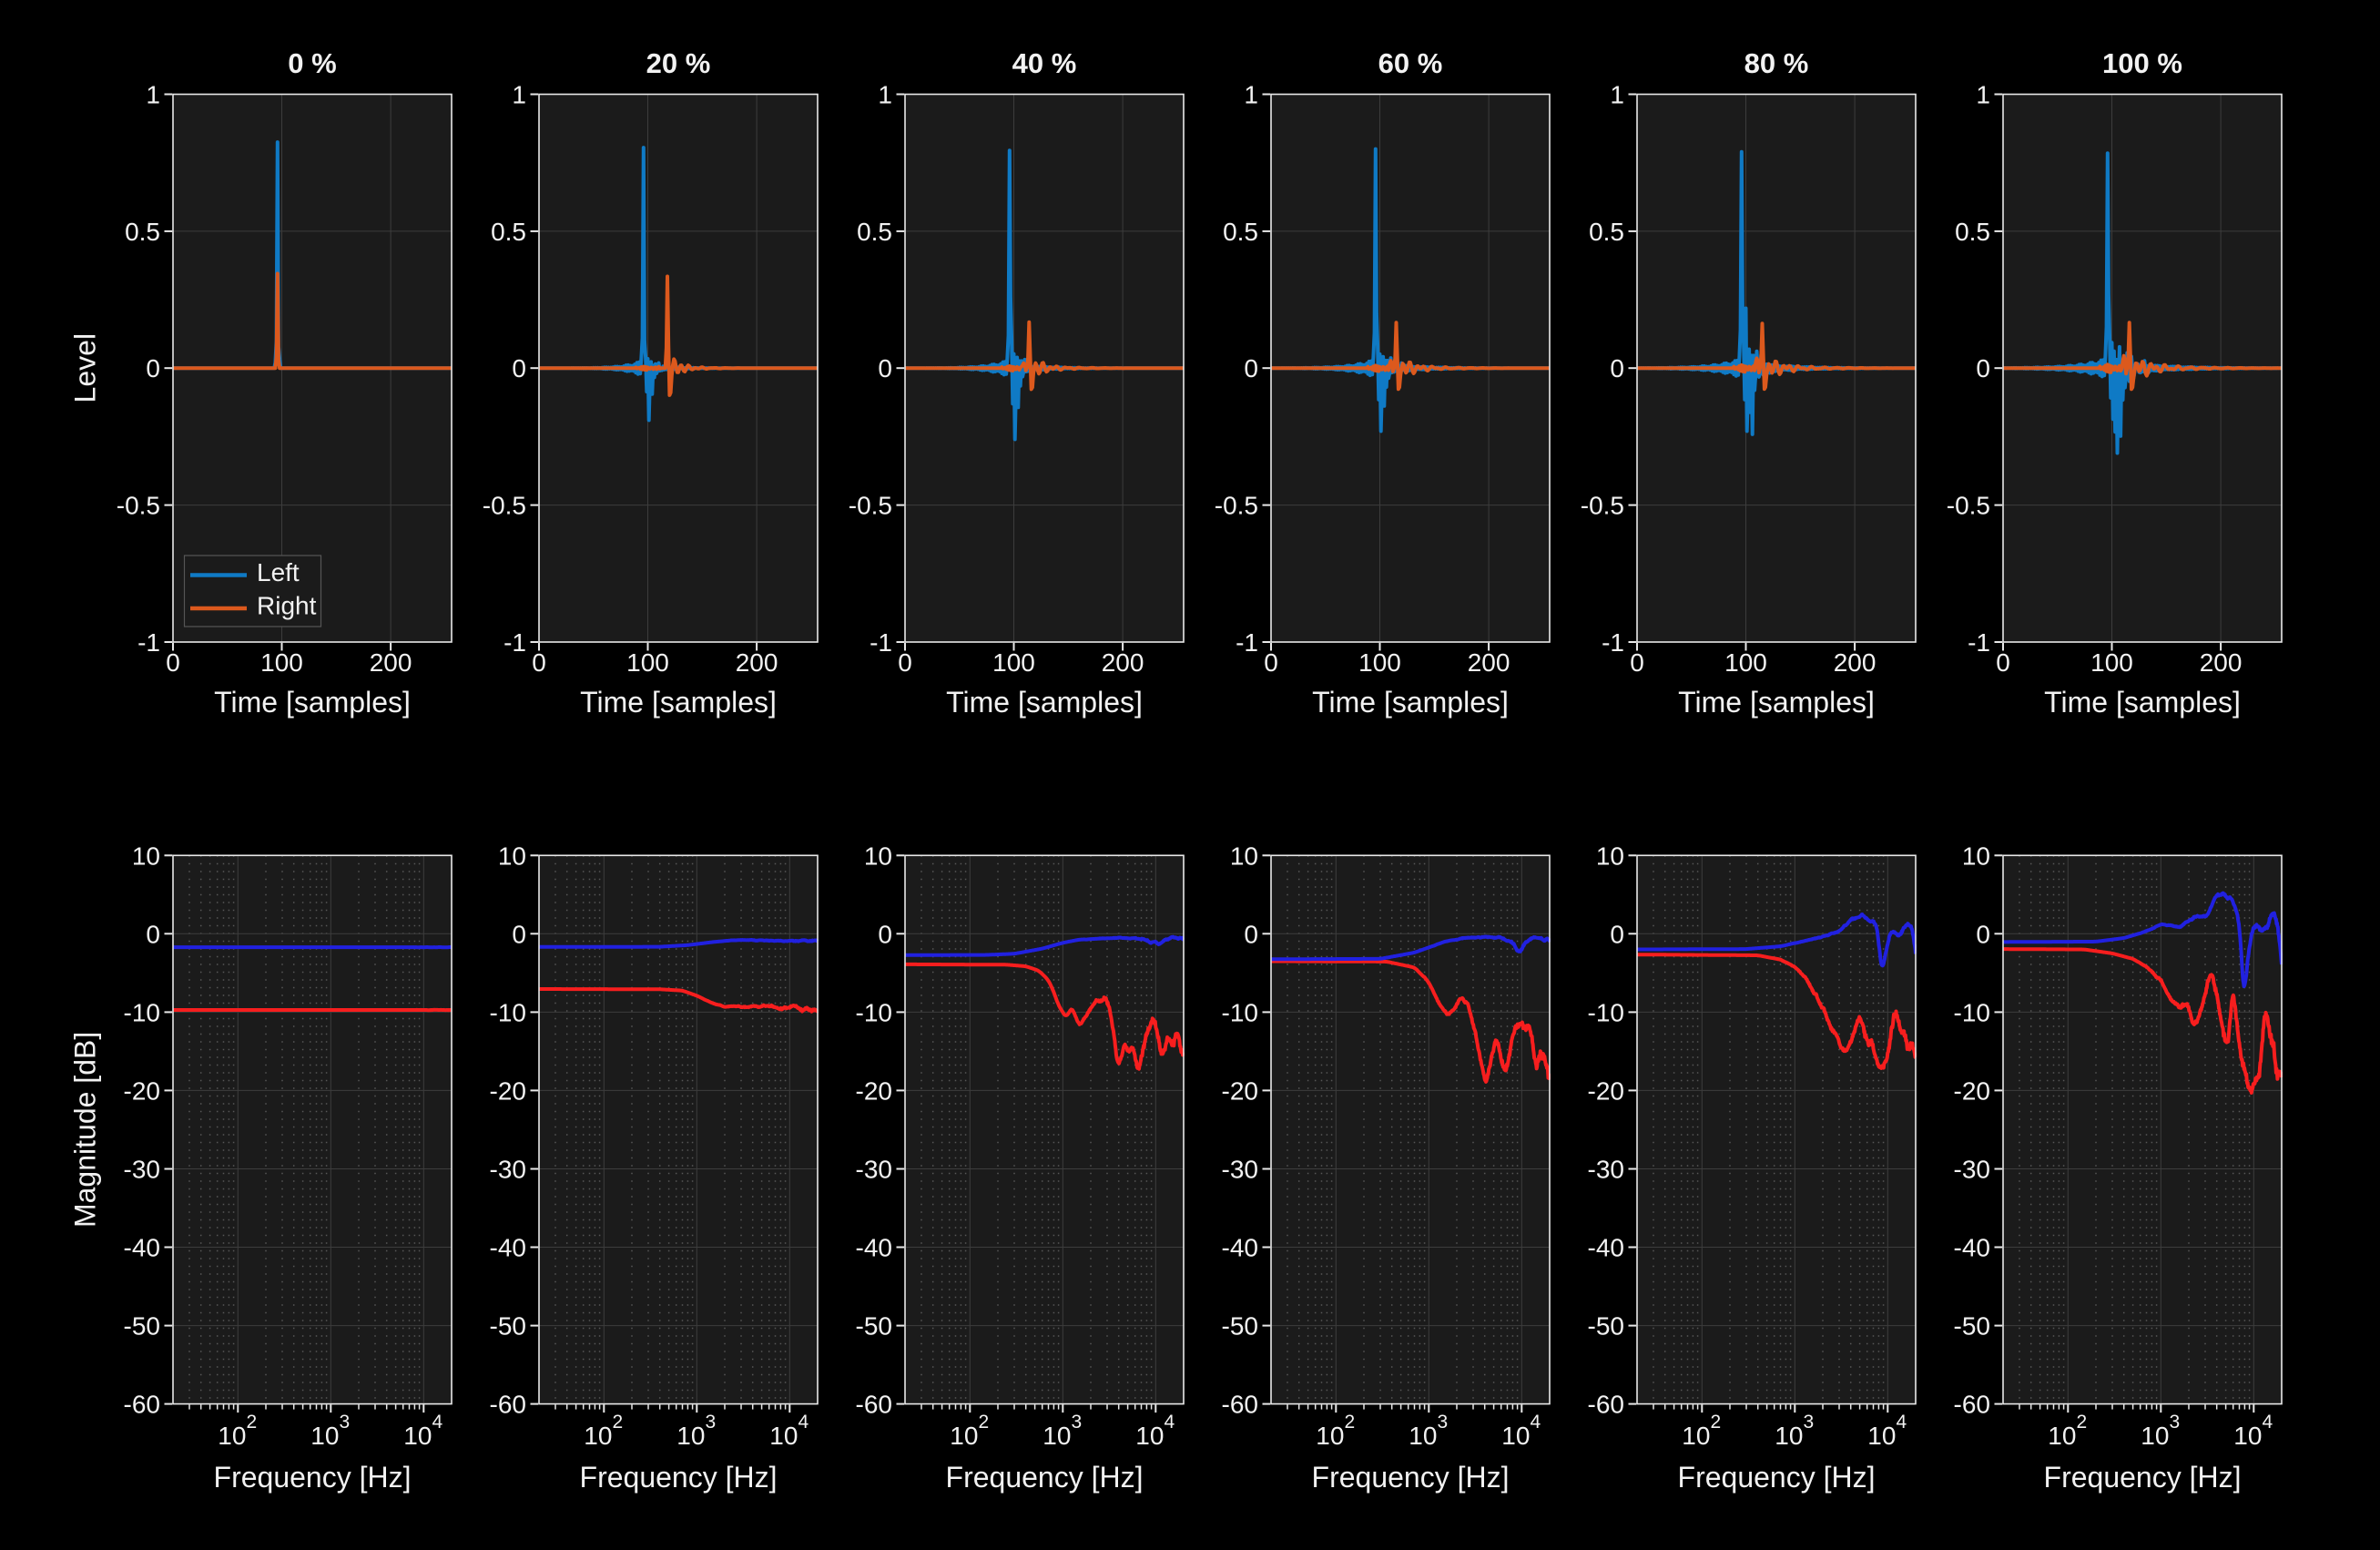 The width and height of the screenshot is (2380, 1550). What do you see at coordinates (287, 606) in the screenshot?
I see `svg-text: Right` at bounding box center [287, 606].